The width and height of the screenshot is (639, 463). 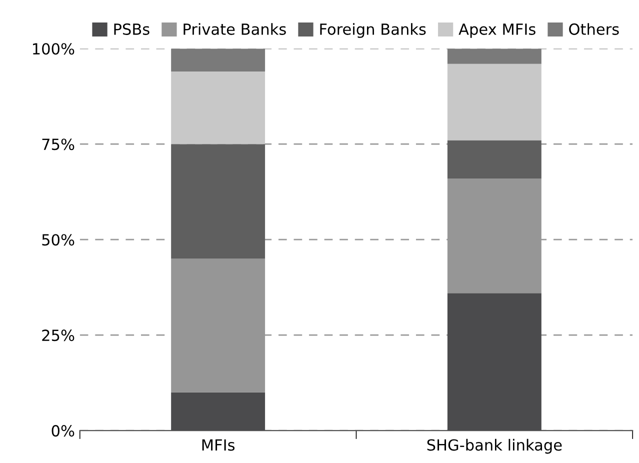 I want to click on legend-label: Others, so click(x=594, y=29).